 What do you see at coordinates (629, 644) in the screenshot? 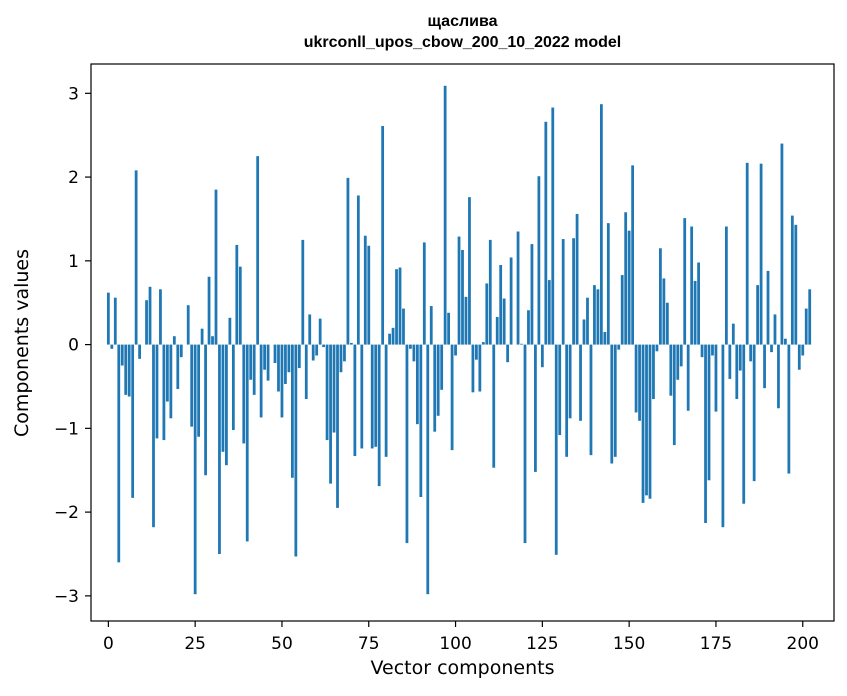
I see `x-tick-label: 150` at bounding box center [629, 644].